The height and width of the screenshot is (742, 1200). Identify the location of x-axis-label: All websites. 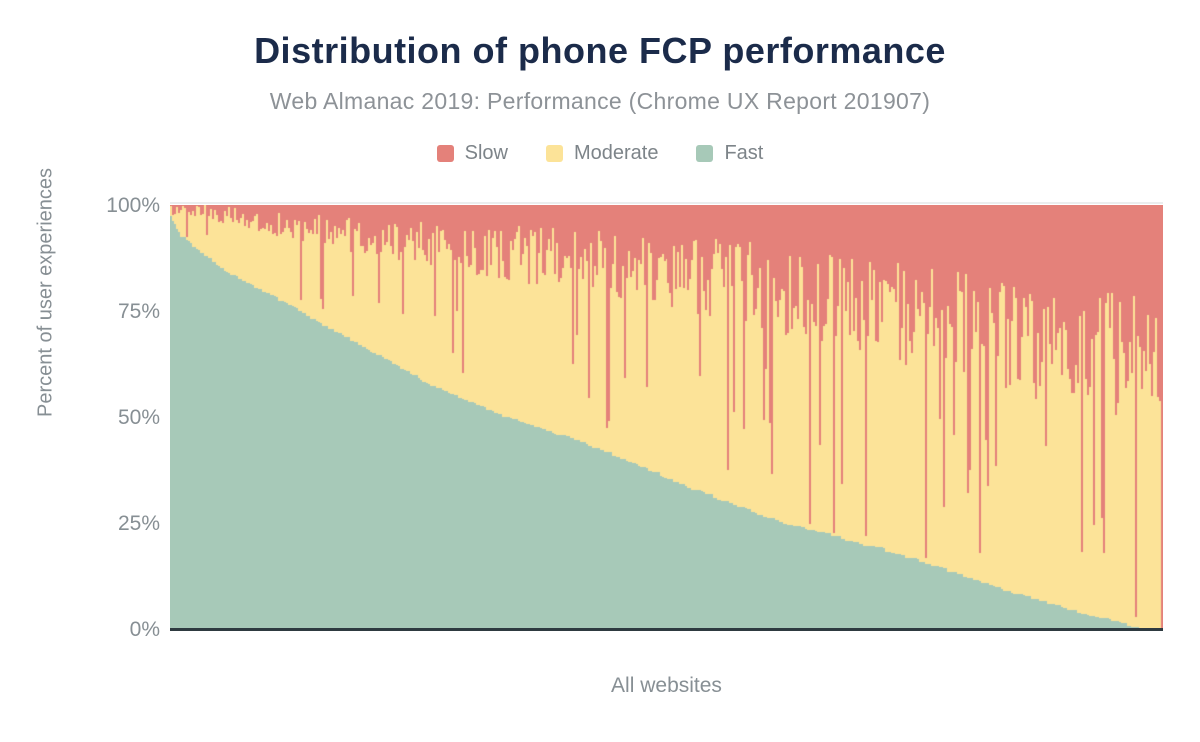
(666, 685).